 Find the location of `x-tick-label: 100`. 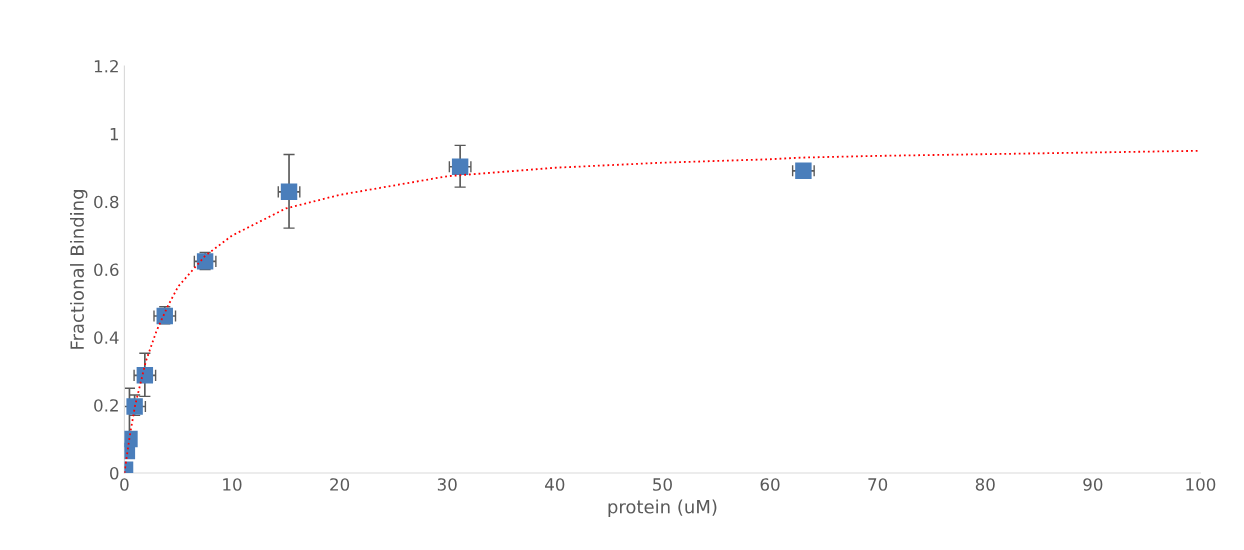

x-tick-label: 100 is located at coordinates (1201, 484).